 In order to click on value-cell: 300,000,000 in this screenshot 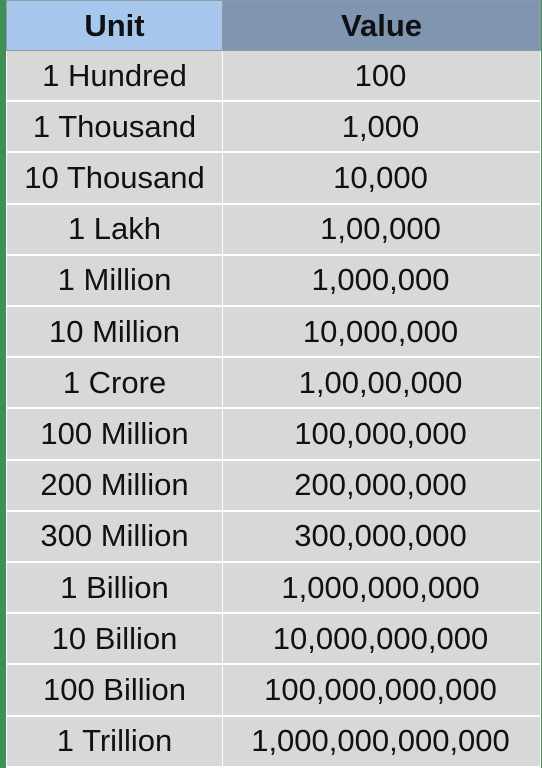, I will do `click(381, 537)`.